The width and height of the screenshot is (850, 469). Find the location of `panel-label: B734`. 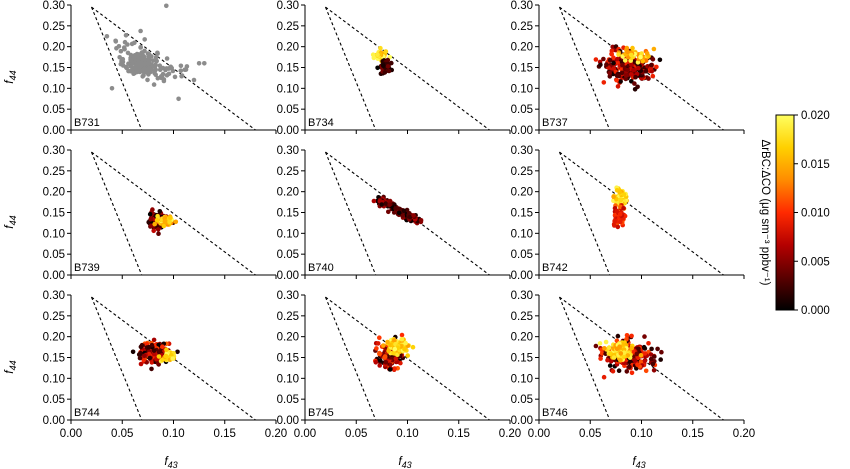

panel-label: B734 is located at coordinates (321, 123).